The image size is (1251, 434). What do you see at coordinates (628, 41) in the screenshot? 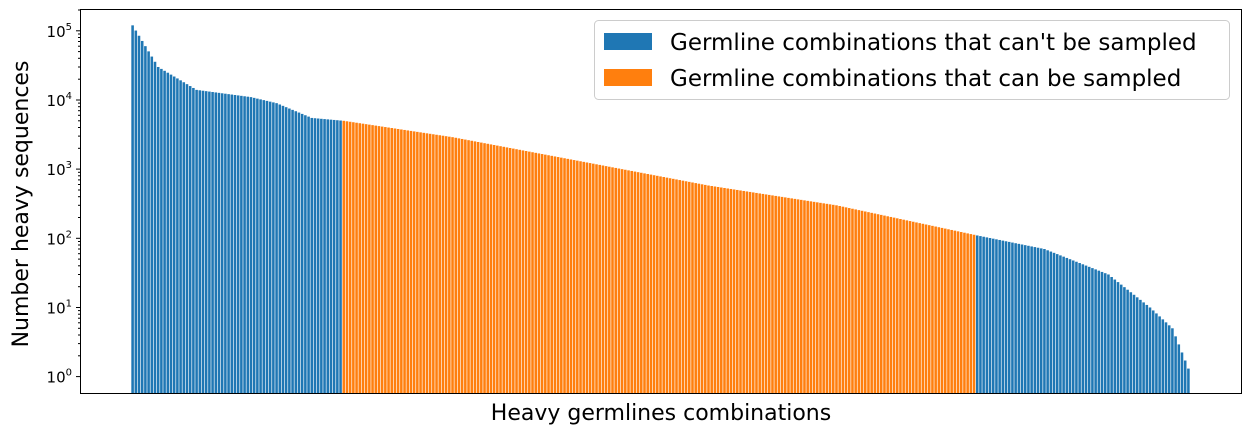
I see `legend-swatch-cant-sample` at bounding box center [628, 41].